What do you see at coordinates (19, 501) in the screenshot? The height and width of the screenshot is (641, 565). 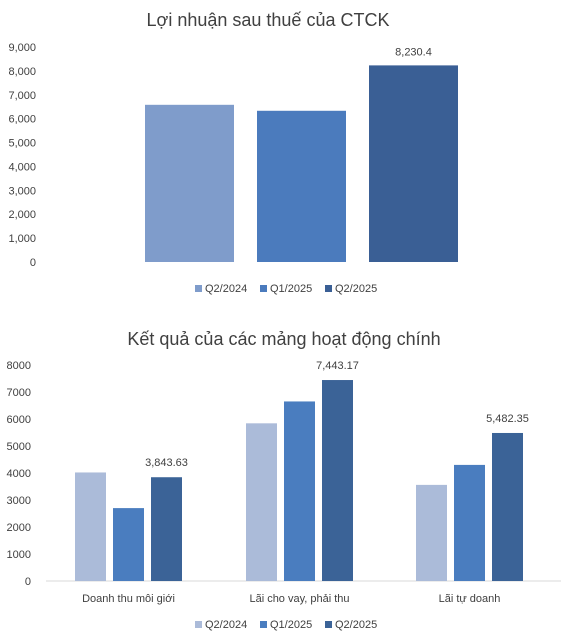 I see `y-tick-label: 3000` at bounding box center [19, 501].